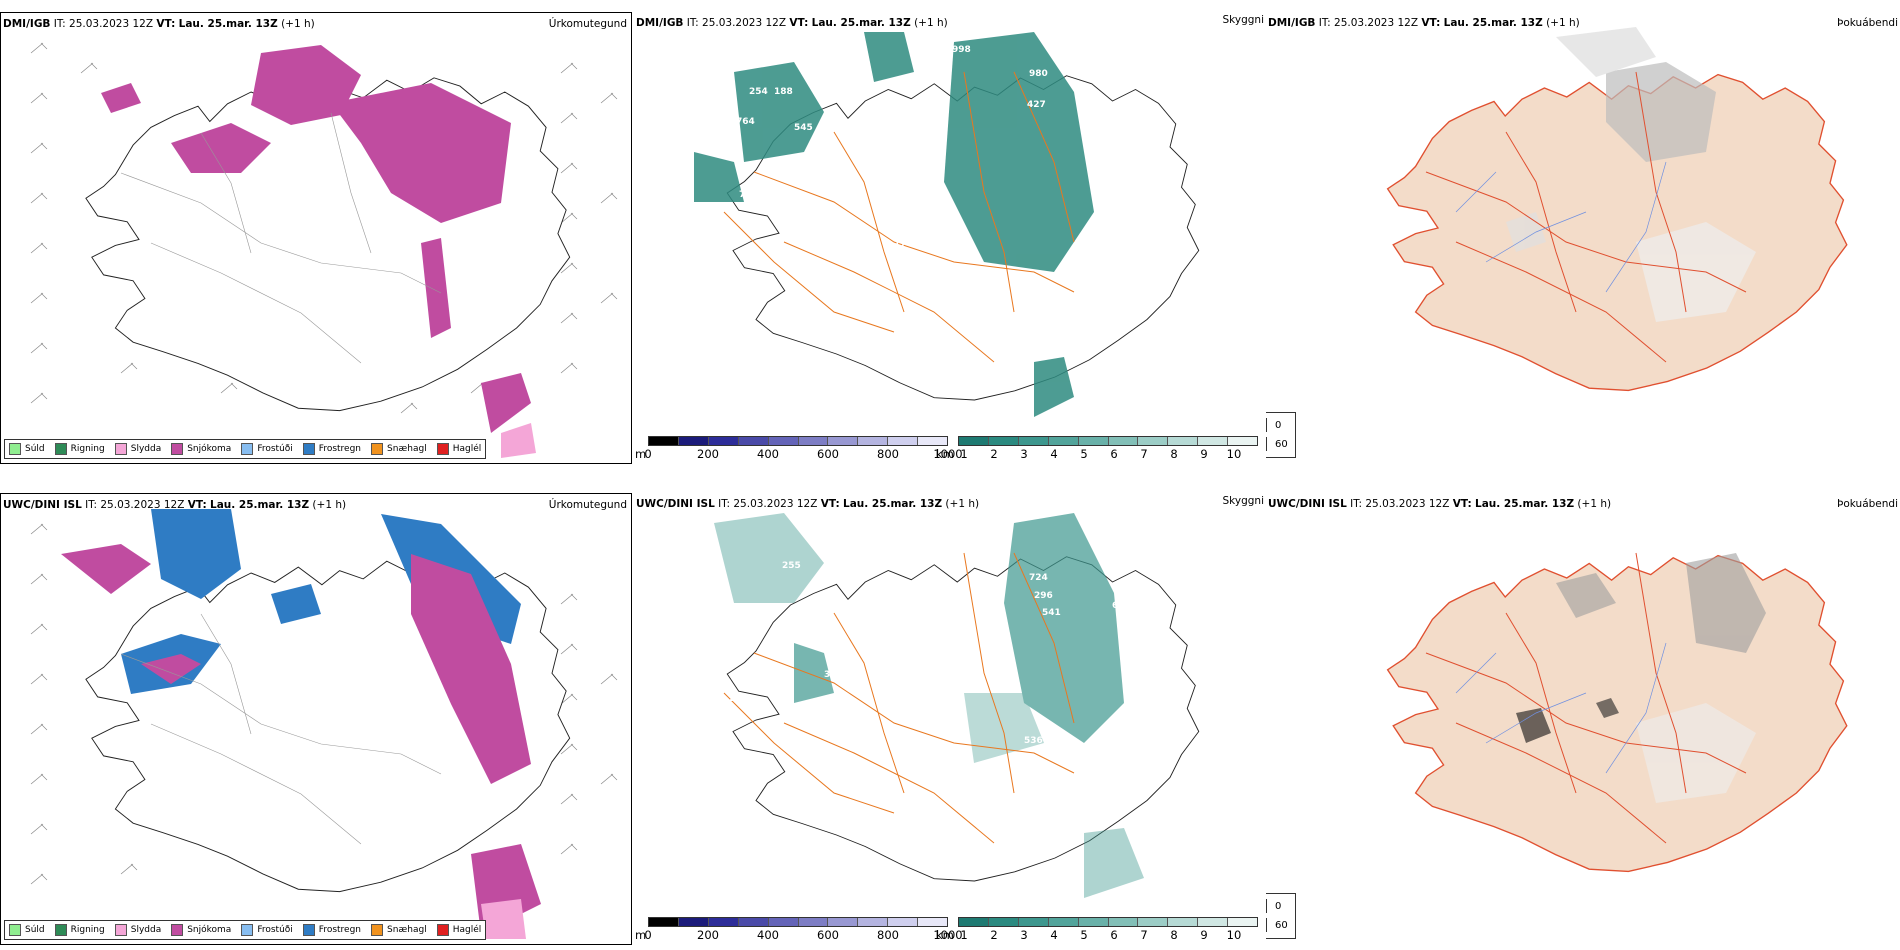 This screenshot has width=1900, height=950. Describe the element at coordinates (803, 128) in the screenshot. I see `station-label: 545` at that location.